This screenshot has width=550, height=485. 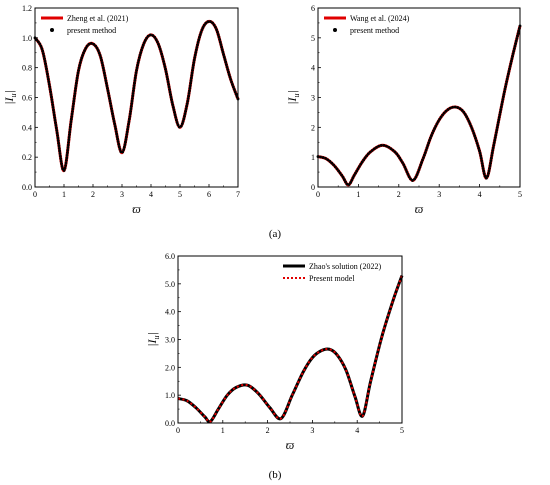 I want to click on legend-marker, so click(x=335, y=30).